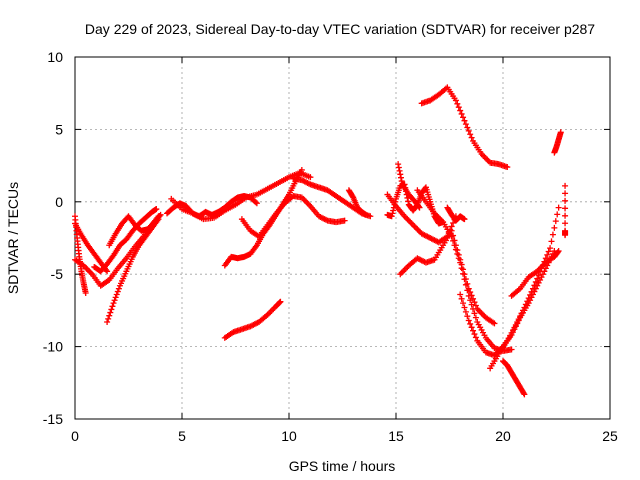  Describe the element at coordinates (503, 436) in the screenshot. I see `x-tick-label: 20` at that location.